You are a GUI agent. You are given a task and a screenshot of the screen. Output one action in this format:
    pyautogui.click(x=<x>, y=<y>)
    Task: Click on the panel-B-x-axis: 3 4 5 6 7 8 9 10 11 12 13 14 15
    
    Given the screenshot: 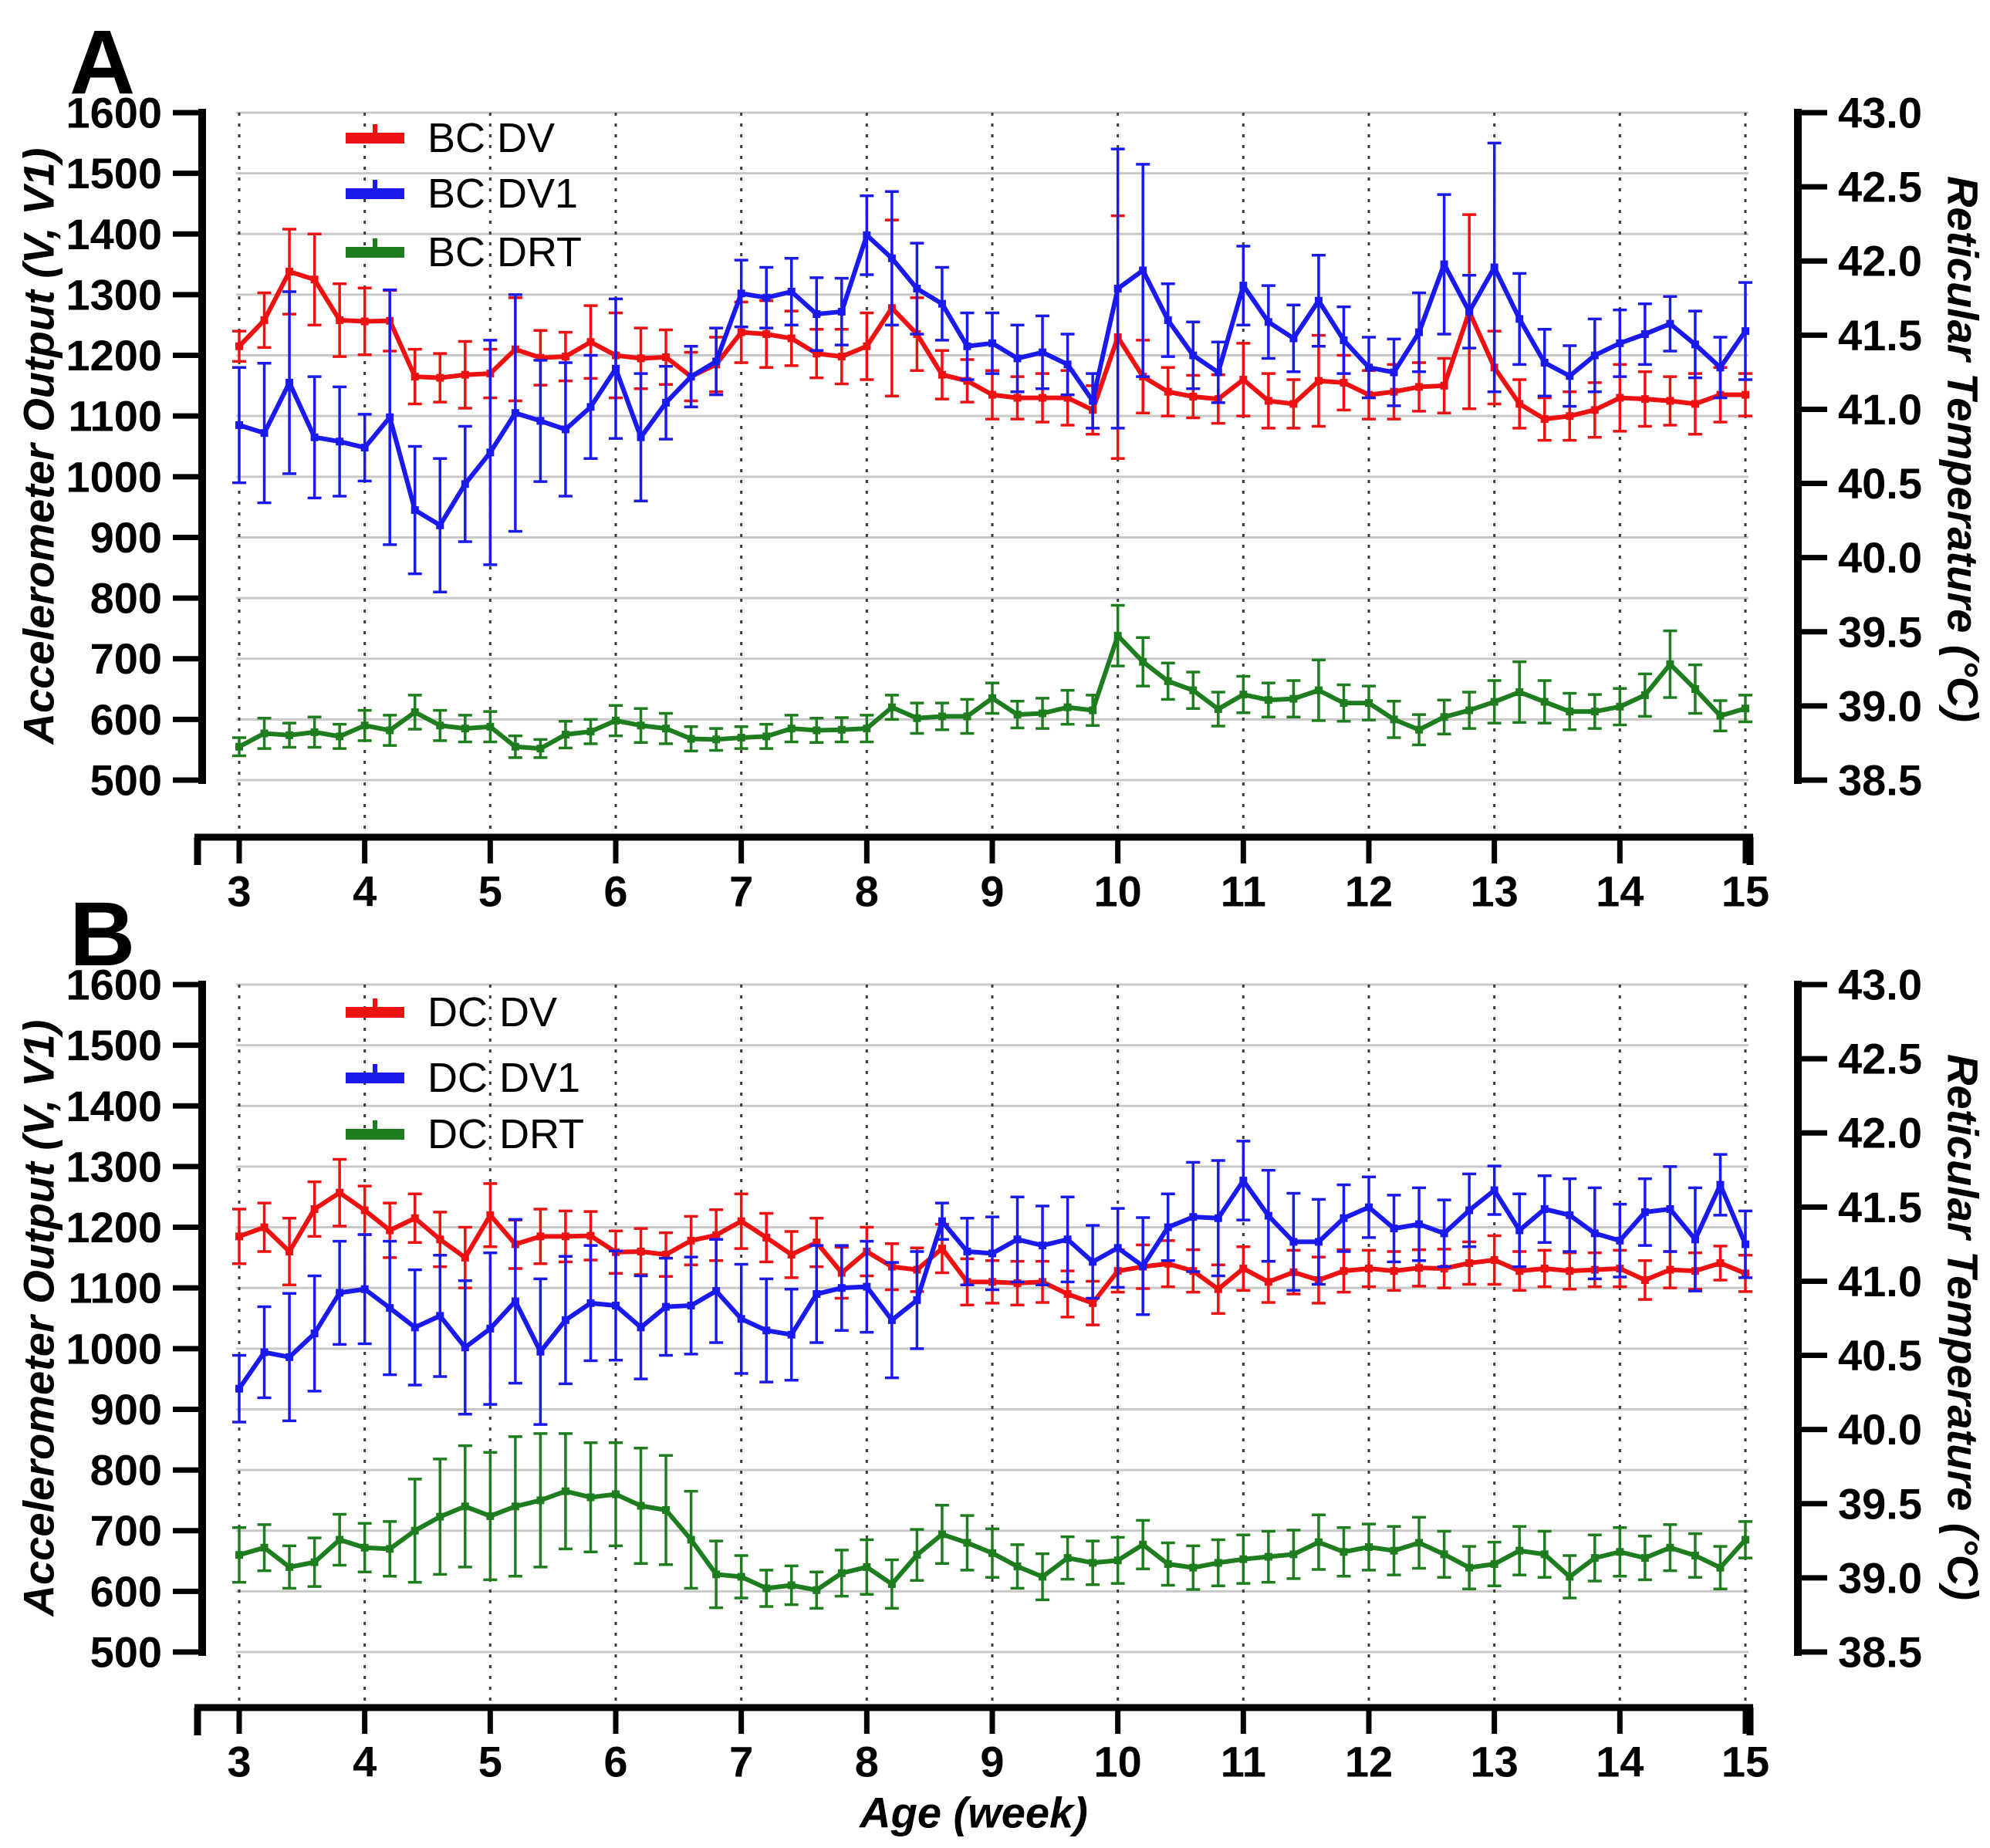 What is the action you would take?
    pyautogui.click(x=981, y=1745)
    